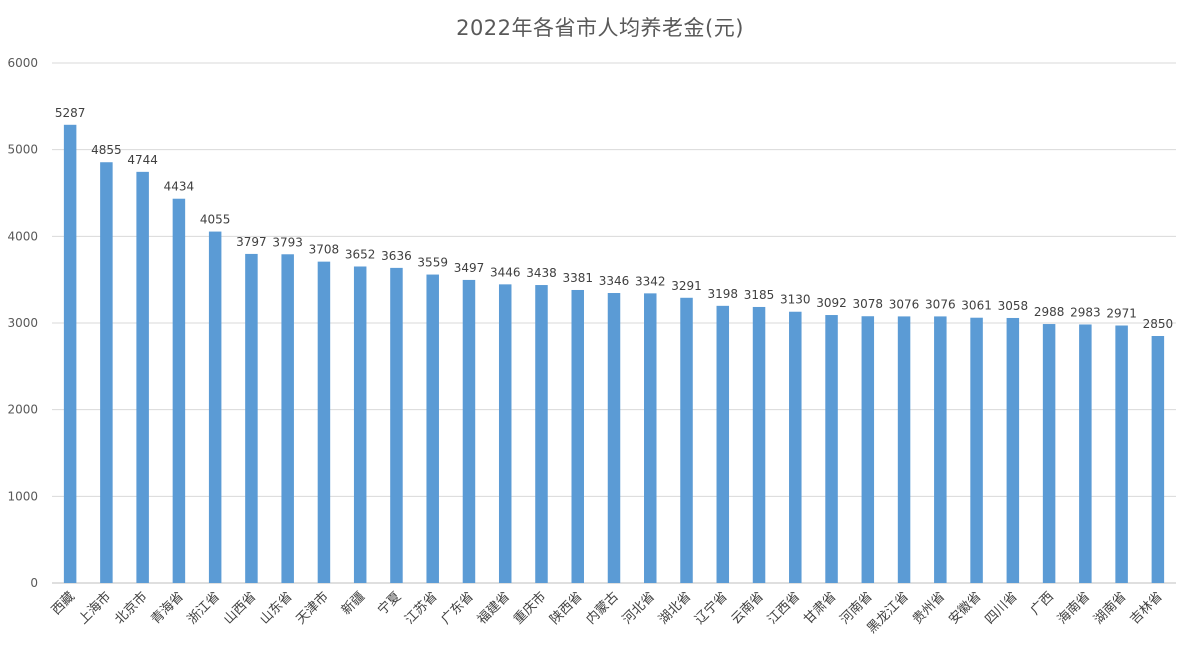 The width and height of the screenshot is (1200, 654). Describe the element at coordinates (312, 608) in the screenshot. I see `x-tick-label: 天津市` at that location.